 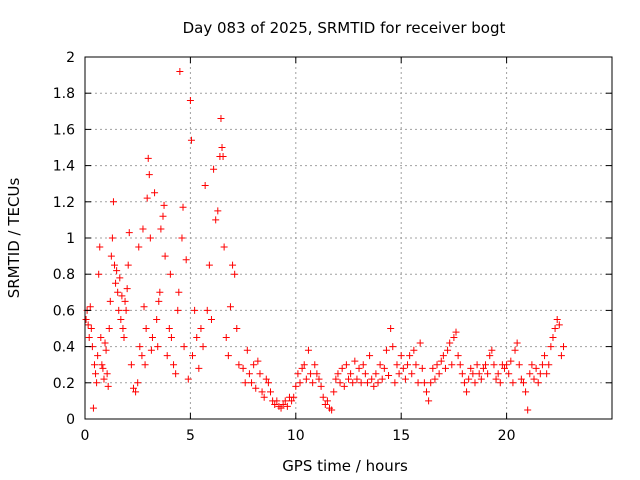 What do you see at coordinates (190, 436) in the screenshot?
I see `x-tick-label: 5` at bounding box center [190, 436].